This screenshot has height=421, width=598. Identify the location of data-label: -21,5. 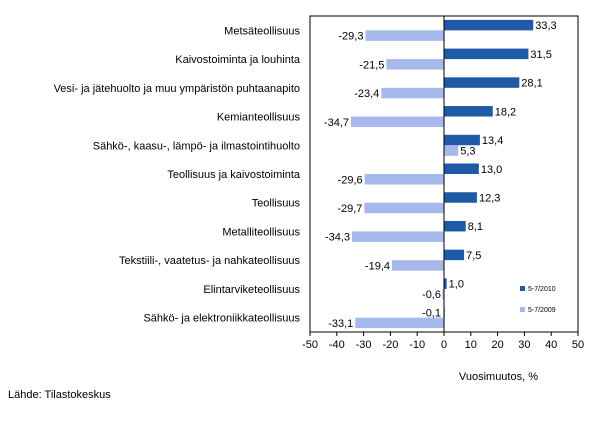
(371, 65).